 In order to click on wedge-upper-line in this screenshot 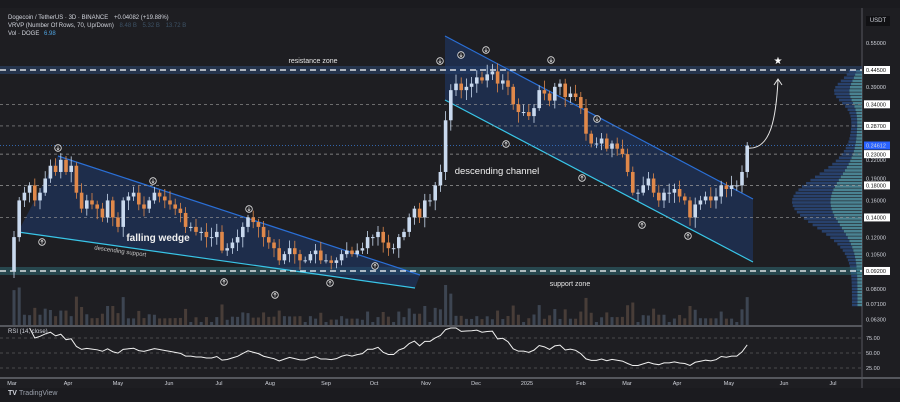, I will do `click(239, 215)`.